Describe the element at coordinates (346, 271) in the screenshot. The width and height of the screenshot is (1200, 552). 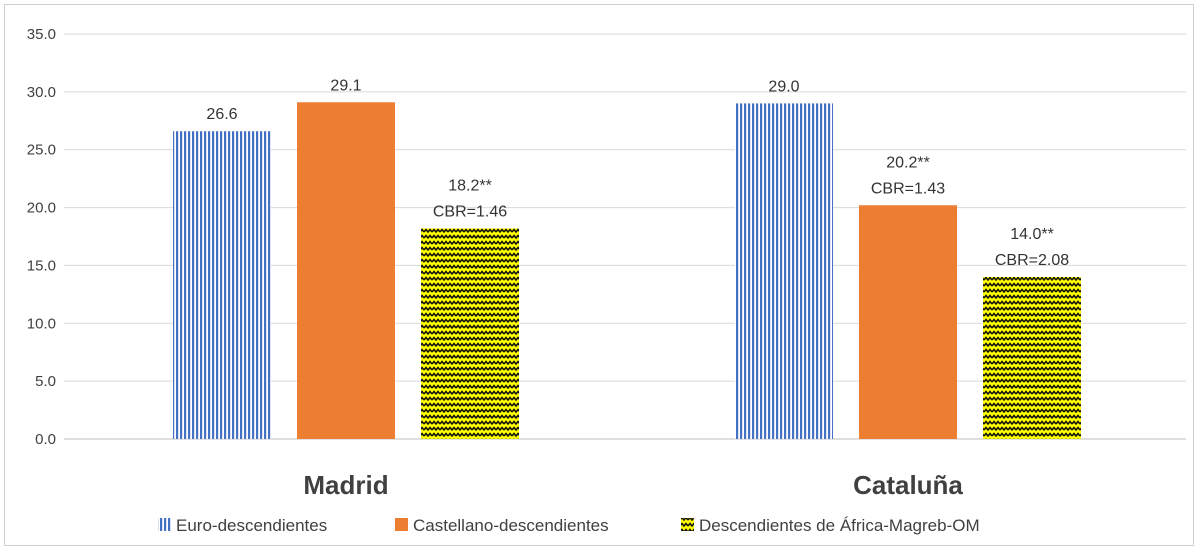
I see `bar-castellano-descendientes-madrid` at that location.